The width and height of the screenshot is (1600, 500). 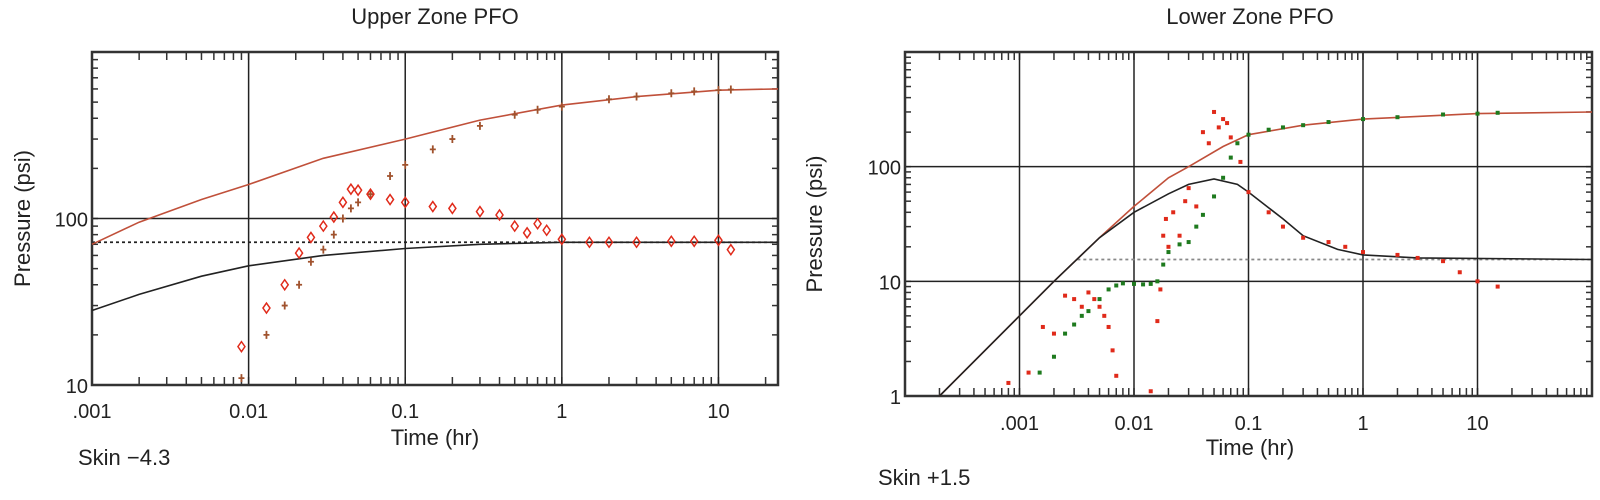 I want to click on skin-annotation: Skin −4.3, so click(x=124, y=457).